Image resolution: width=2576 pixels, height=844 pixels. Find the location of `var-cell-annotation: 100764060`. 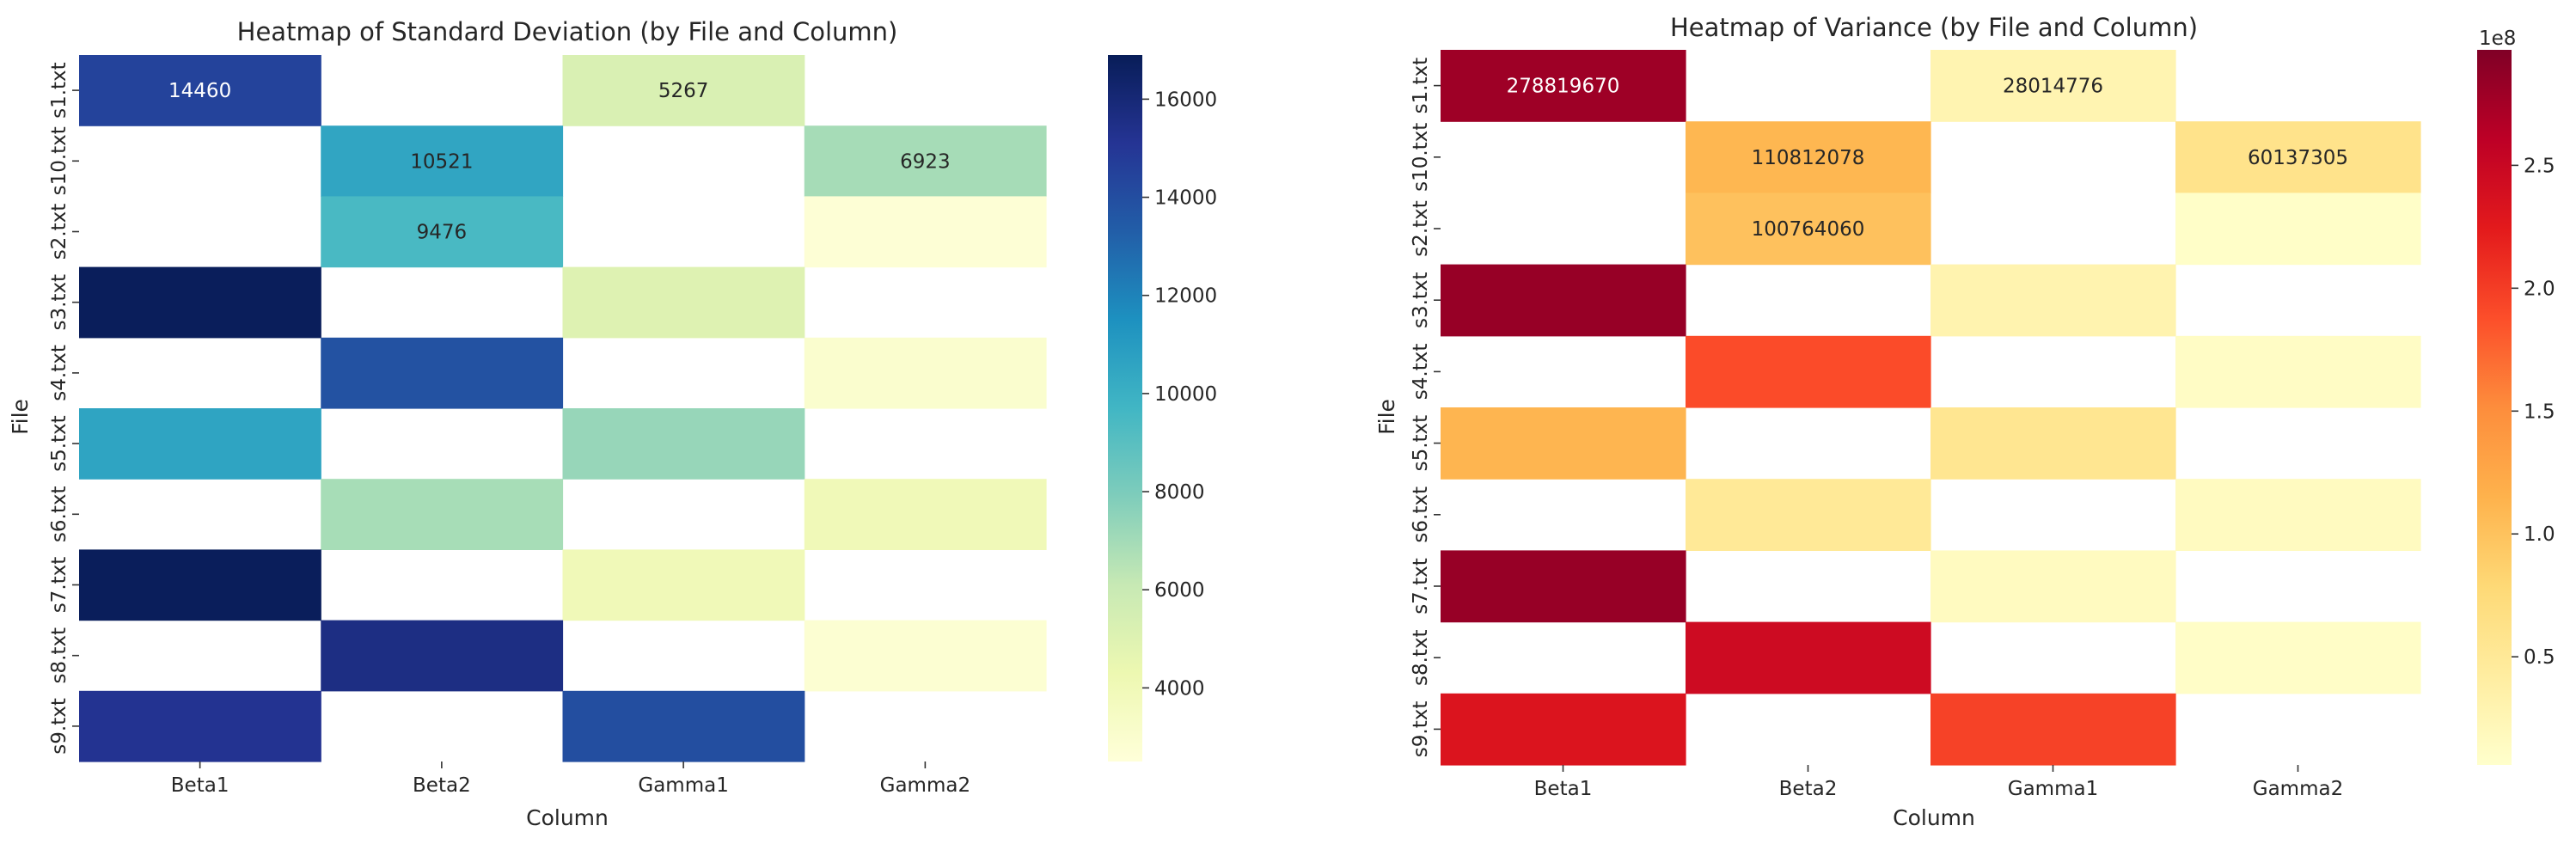

var-cell-annotation: 100764060 is located at coordinates (1808, 230).